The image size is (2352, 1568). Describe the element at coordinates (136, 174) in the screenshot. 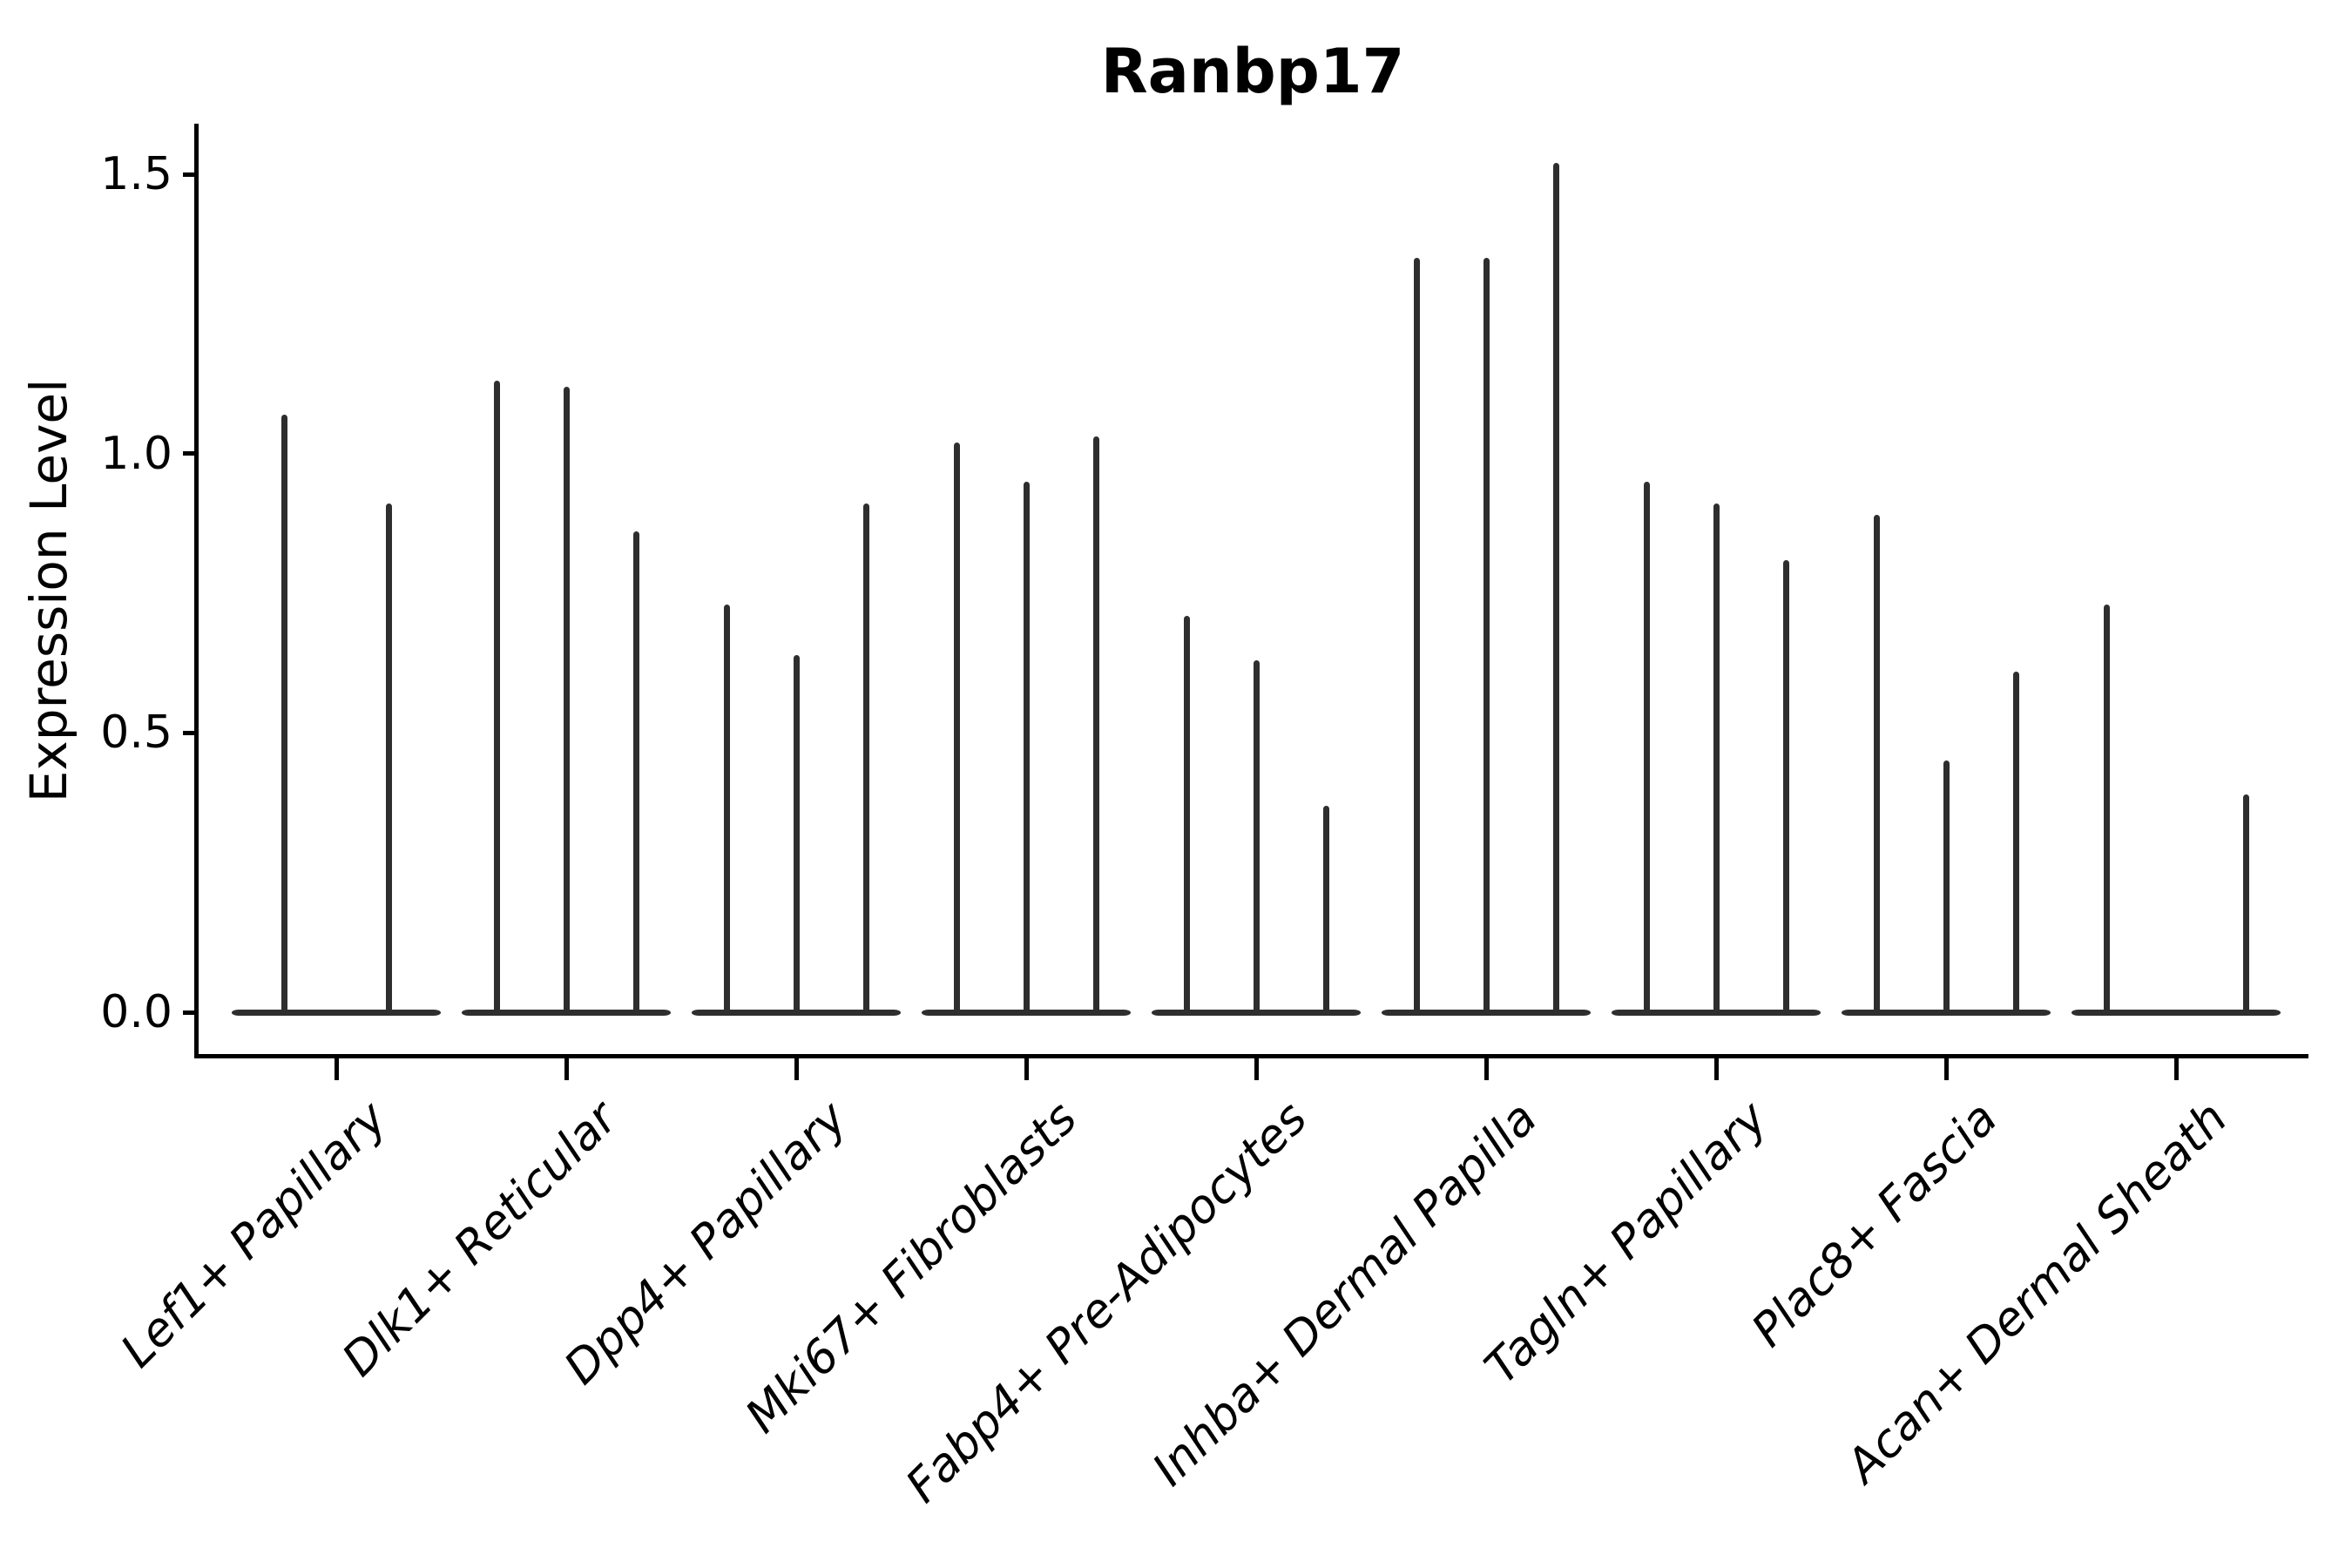

I see `y-tick-label: 1.5` at that location.